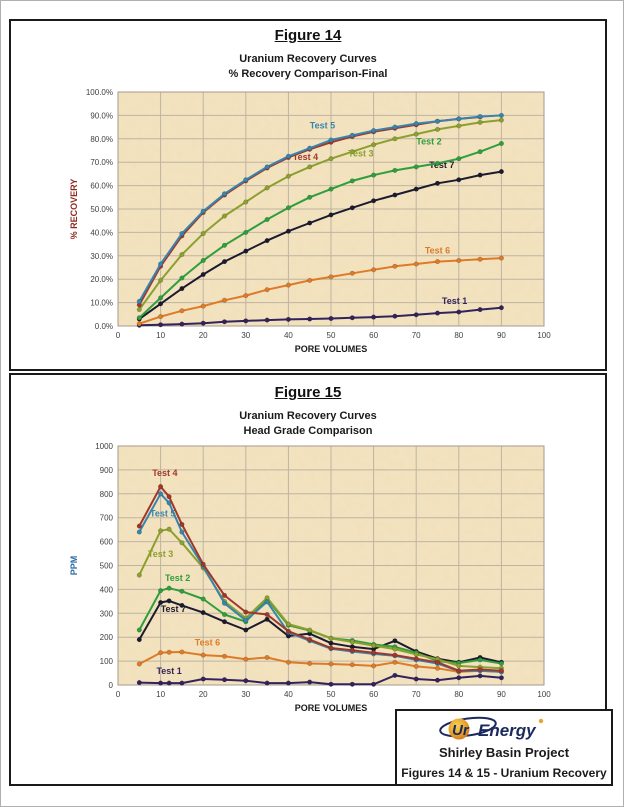 Image resolution: width=624 pixels, height=807 pixels. I want to click on svg-text: 900, so click(107, 470).